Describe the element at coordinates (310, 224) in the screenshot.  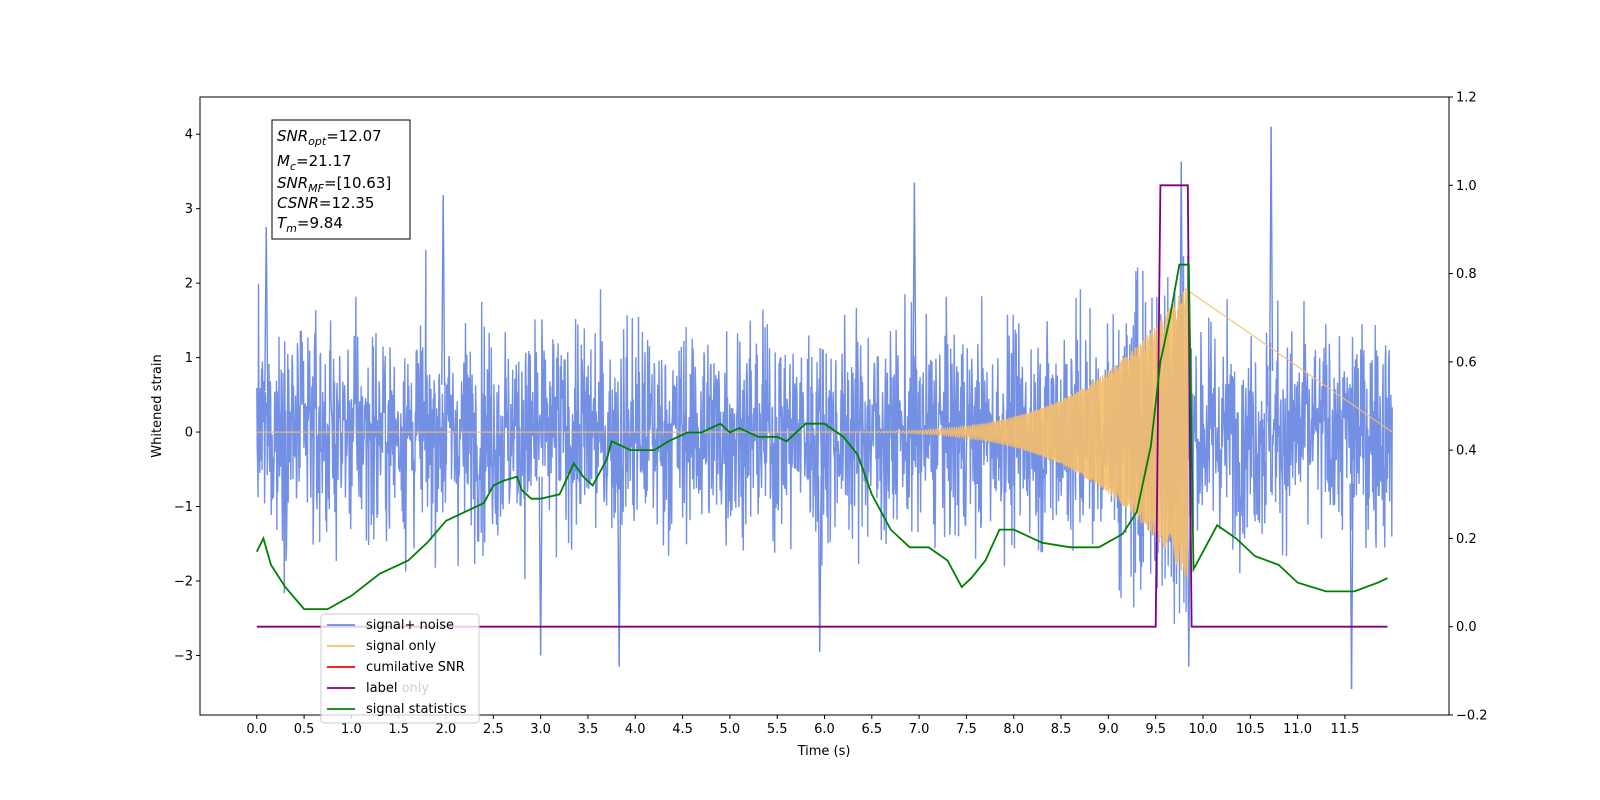
I see `annotation-tm: Tm=9.84` at that location.